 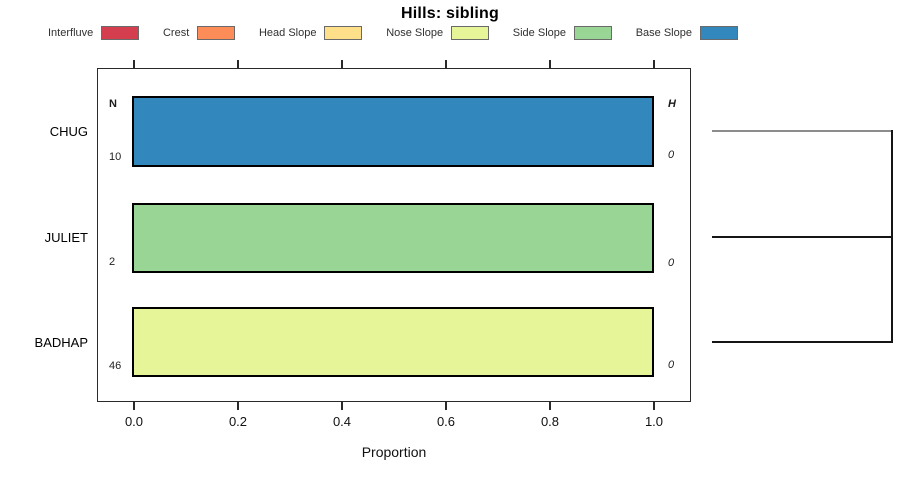 What do you see at coordinates (415, 32) in the screenshot?
I see `legend-label: Nose Slope` at bounding box center [415, 32].